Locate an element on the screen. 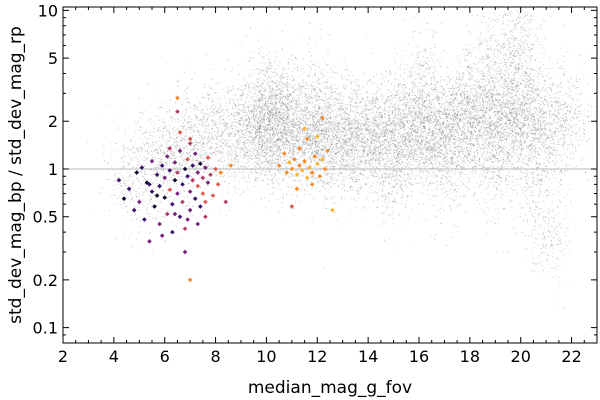 This screenshot has height=400, width=600. y-tick-label-10: 10 is located at coordinates (48, 10).